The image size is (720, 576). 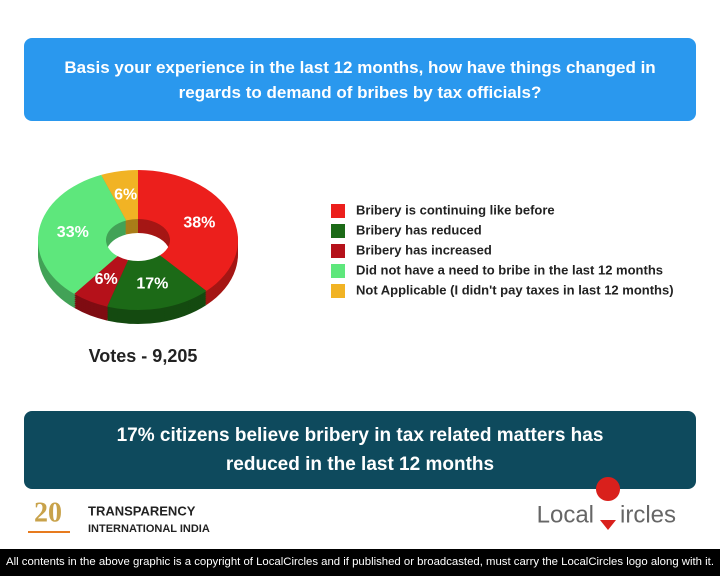 What do you see at coordinates (199, 222) in the screenshot?
I see `data-label: 38%` at bounding box center [199, 222].